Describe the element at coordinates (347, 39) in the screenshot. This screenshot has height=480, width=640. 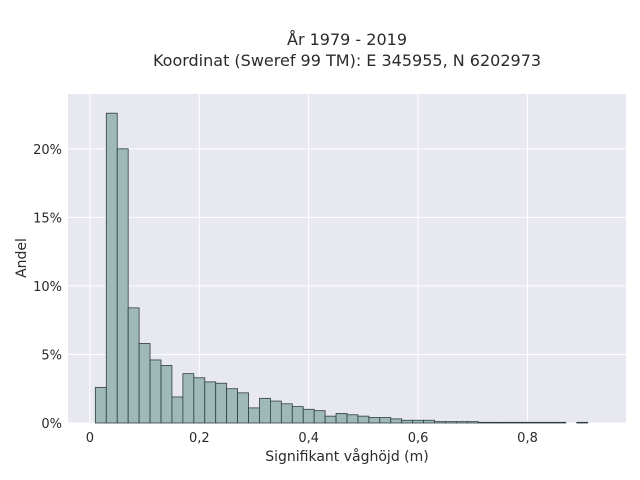
I see `chart-title-line1: År 1979 - 2019` at that location.